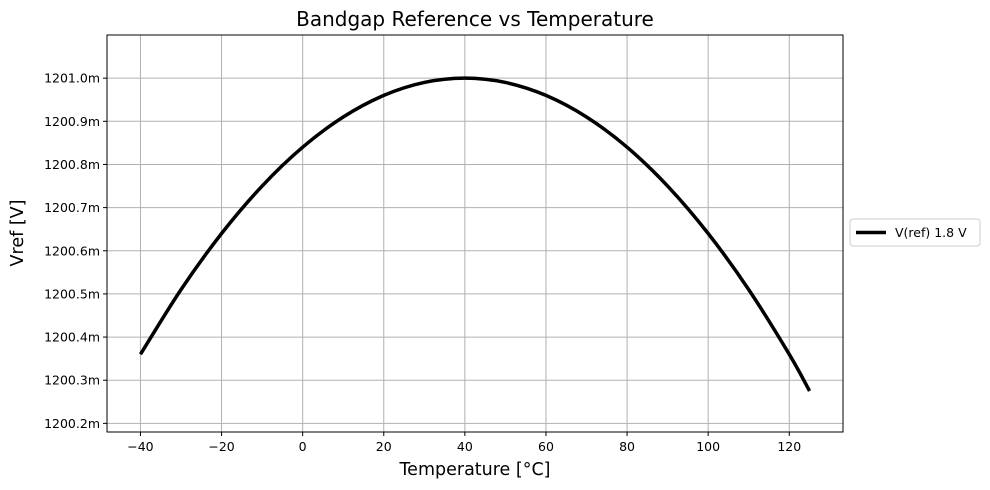  What do you see at coordinates (789, 446) in the screenshot?
I see `x-tick-label: 120` at bounding box center [789, 446].